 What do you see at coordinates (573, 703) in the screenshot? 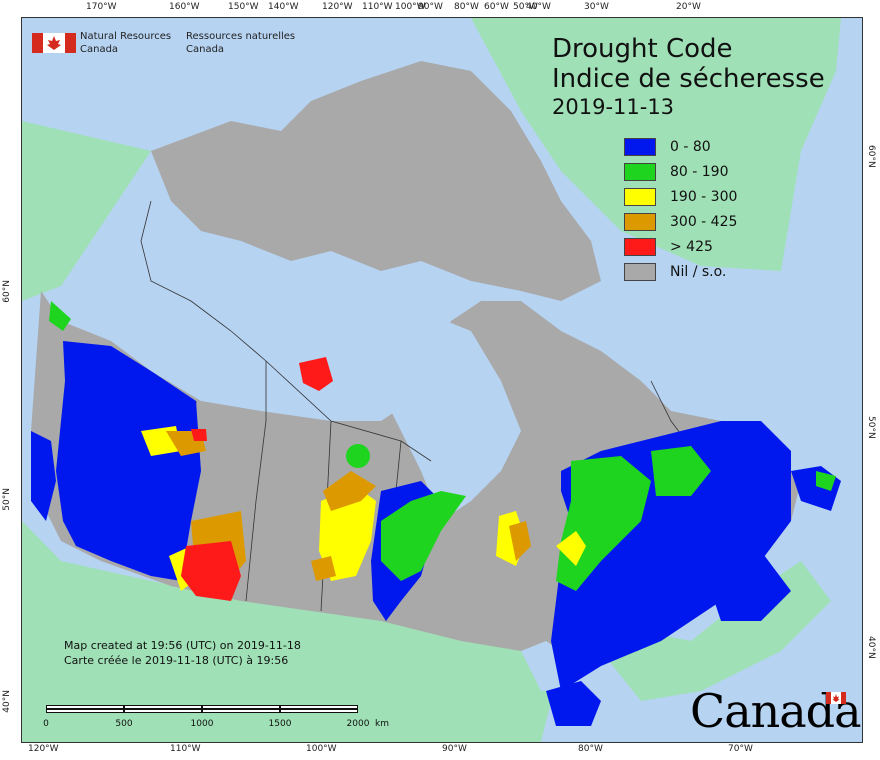
I see `southern-ontario-blue` at bounding box center [573, 703].